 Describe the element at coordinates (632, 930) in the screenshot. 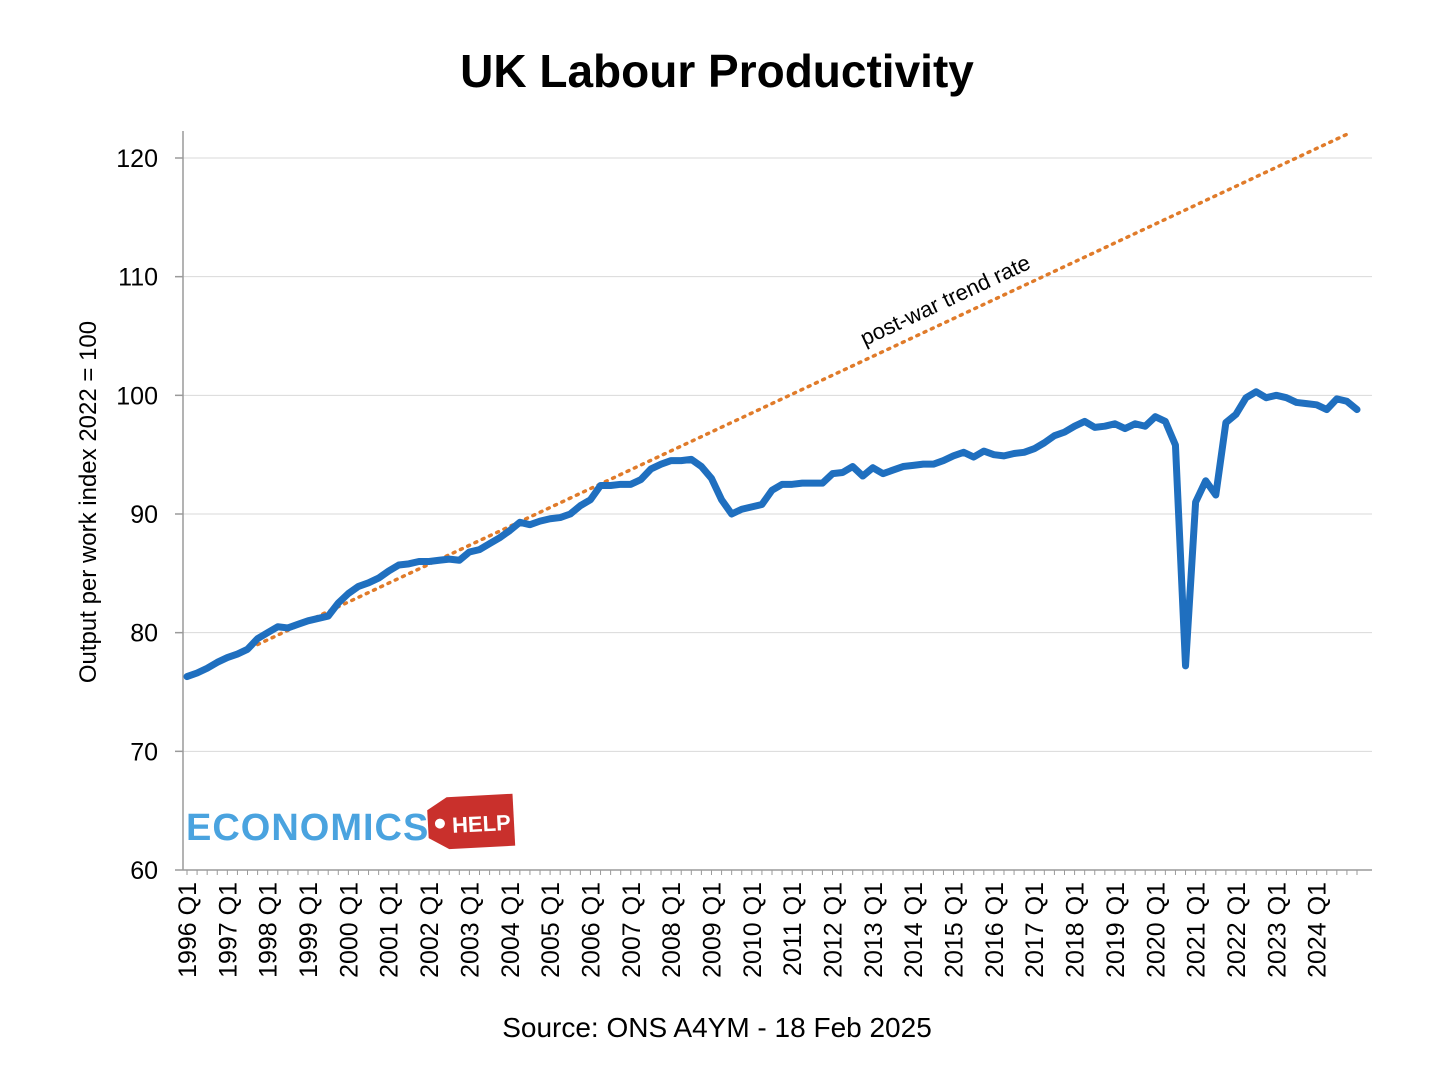

I see `x-tick-label: 2007 Q1` at that location.